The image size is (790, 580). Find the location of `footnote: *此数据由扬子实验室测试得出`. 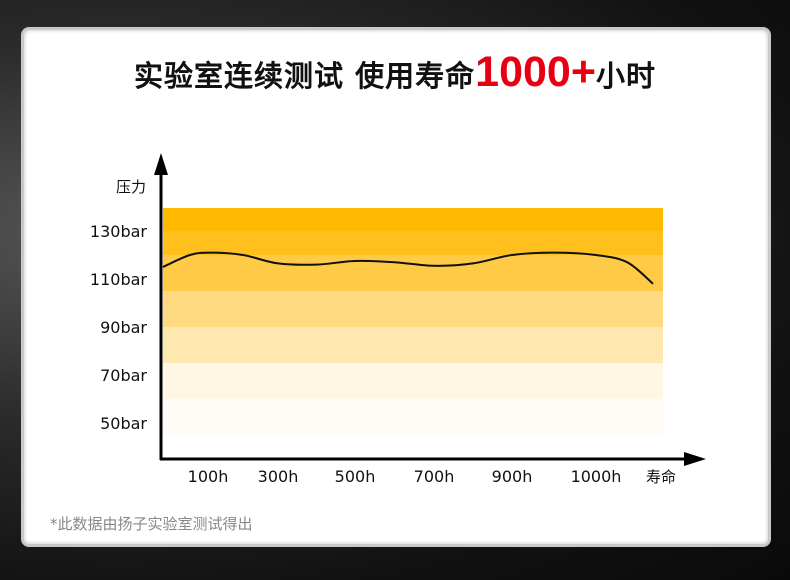

footnote: *此数据由扬子实验室测试得出 is located at coordinates (151, 524).